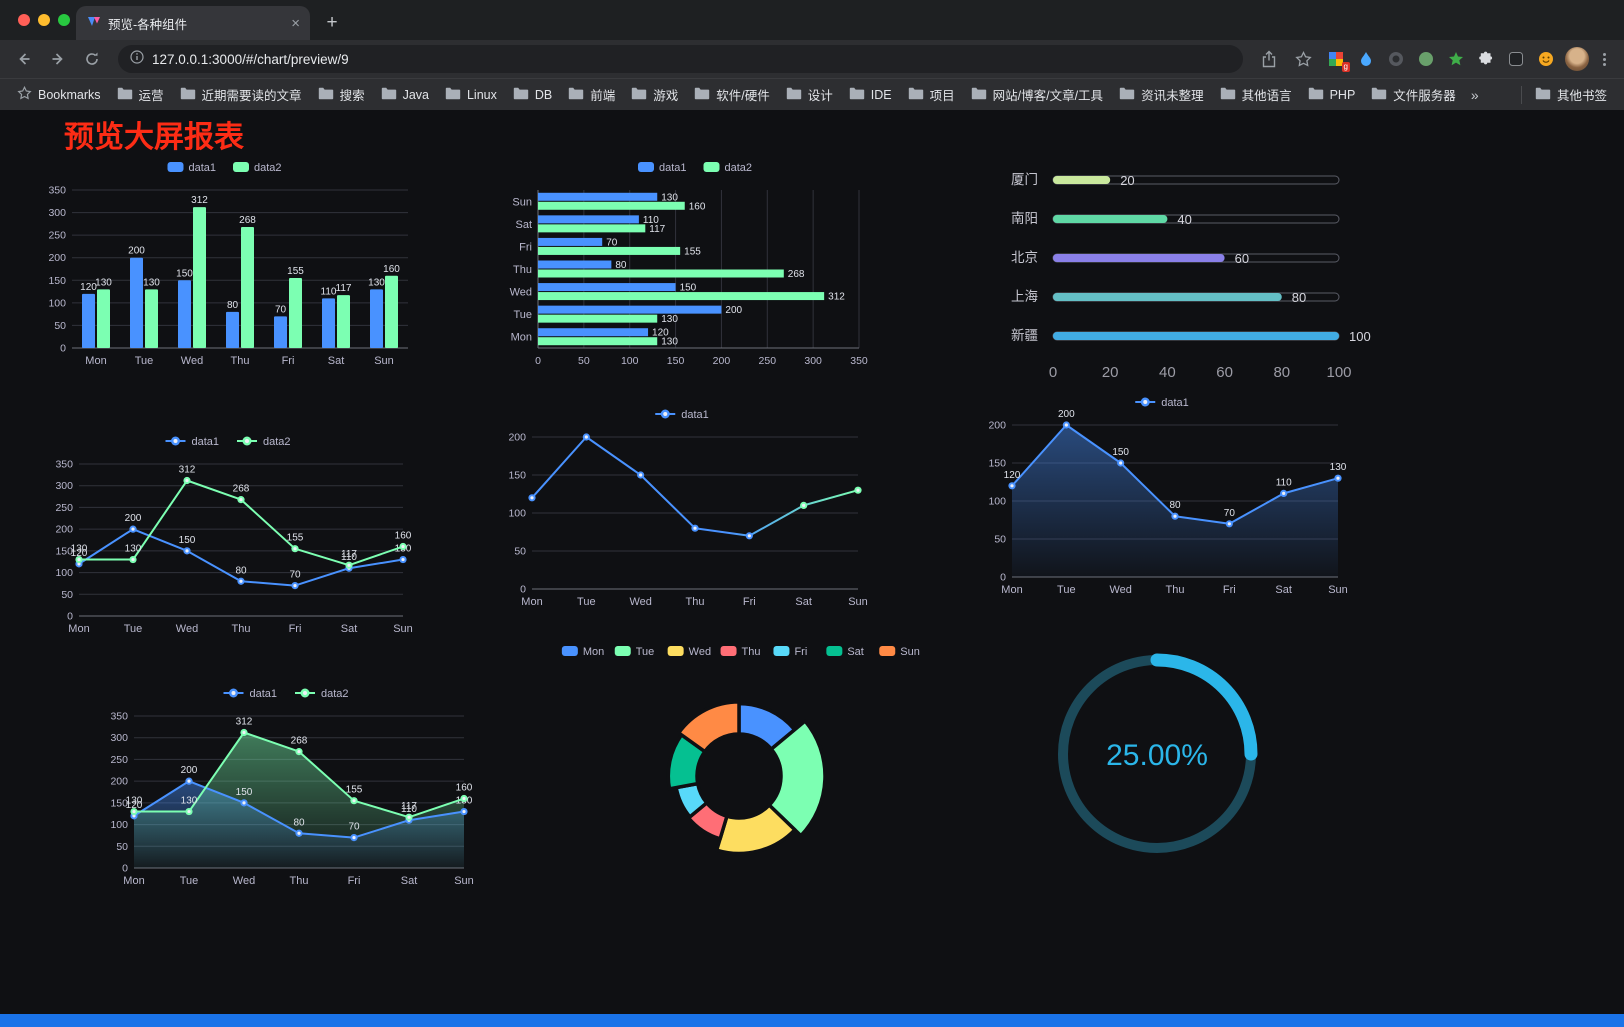  What do you see at coordinates (92, 59) in the screenshot?
I see `reload-icon` at bounding box center [92, 59].